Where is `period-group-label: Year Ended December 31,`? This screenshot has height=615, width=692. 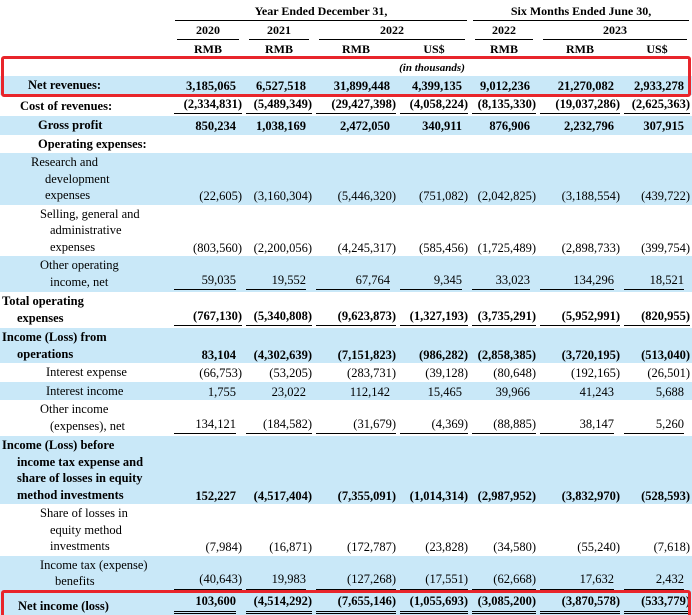
period-group-label: Year Ended December 31, is located at coordinates (321, 11).